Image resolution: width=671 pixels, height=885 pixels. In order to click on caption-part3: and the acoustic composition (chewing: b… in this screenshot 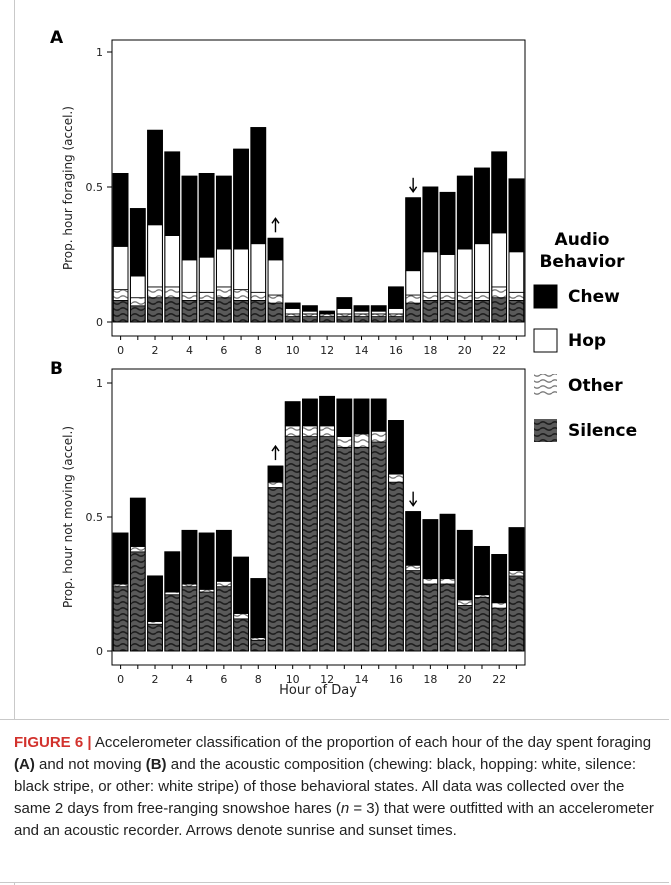, I will do `click(325, 786)`.